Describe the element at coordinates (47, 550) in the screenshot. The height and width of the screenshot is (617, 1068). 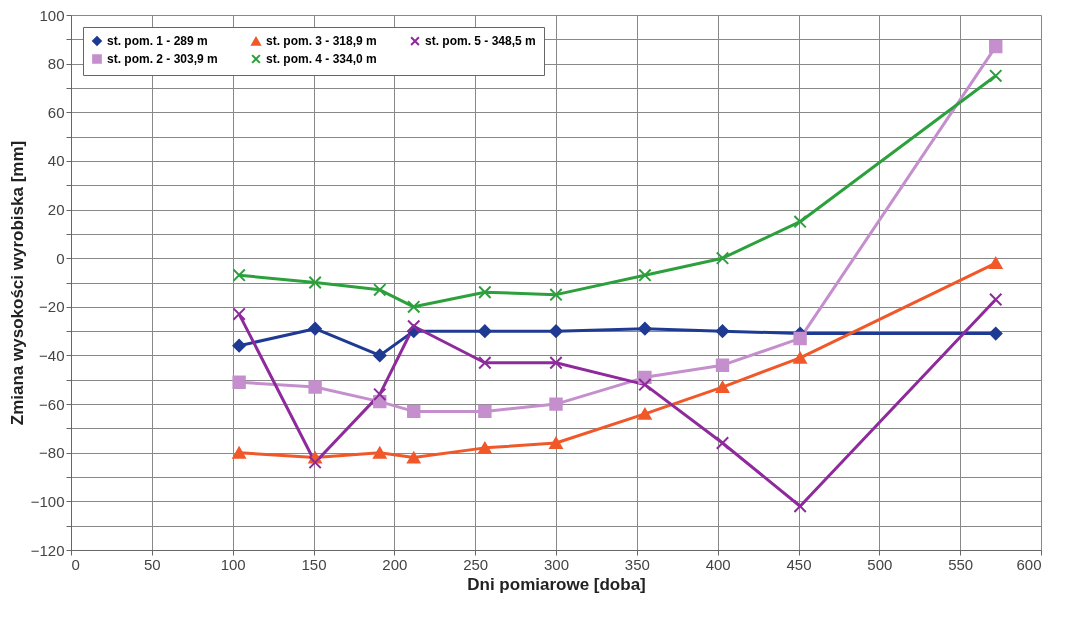
I see `y-tick-label: −120` at that location.